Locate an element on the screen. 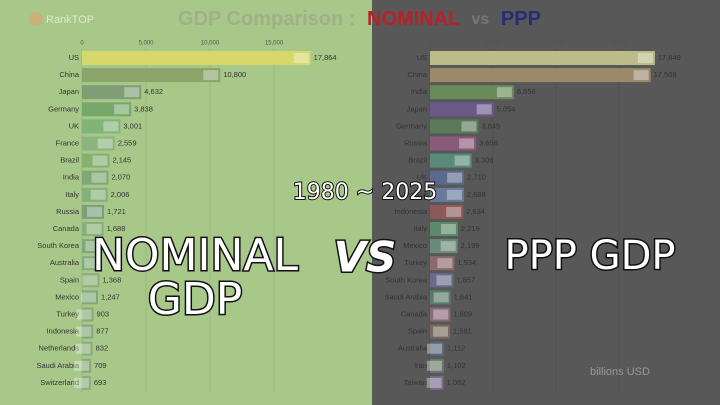  title-prefix: GDP Comparison : is located at coordinates (266, 19).